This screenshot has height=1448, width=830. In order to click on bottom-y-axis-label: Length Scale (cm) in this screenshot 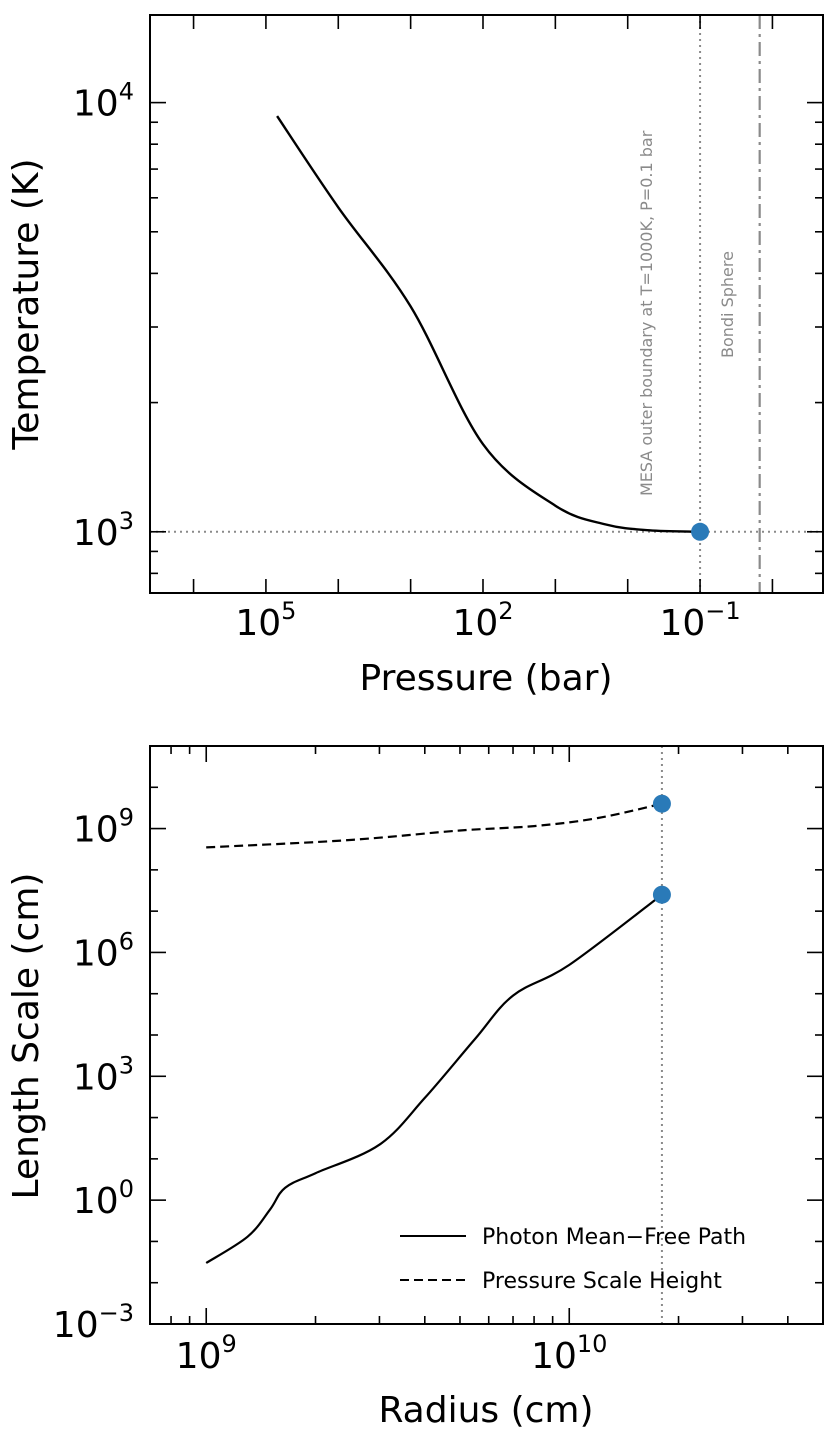, I will do `click(26, 1036)`.